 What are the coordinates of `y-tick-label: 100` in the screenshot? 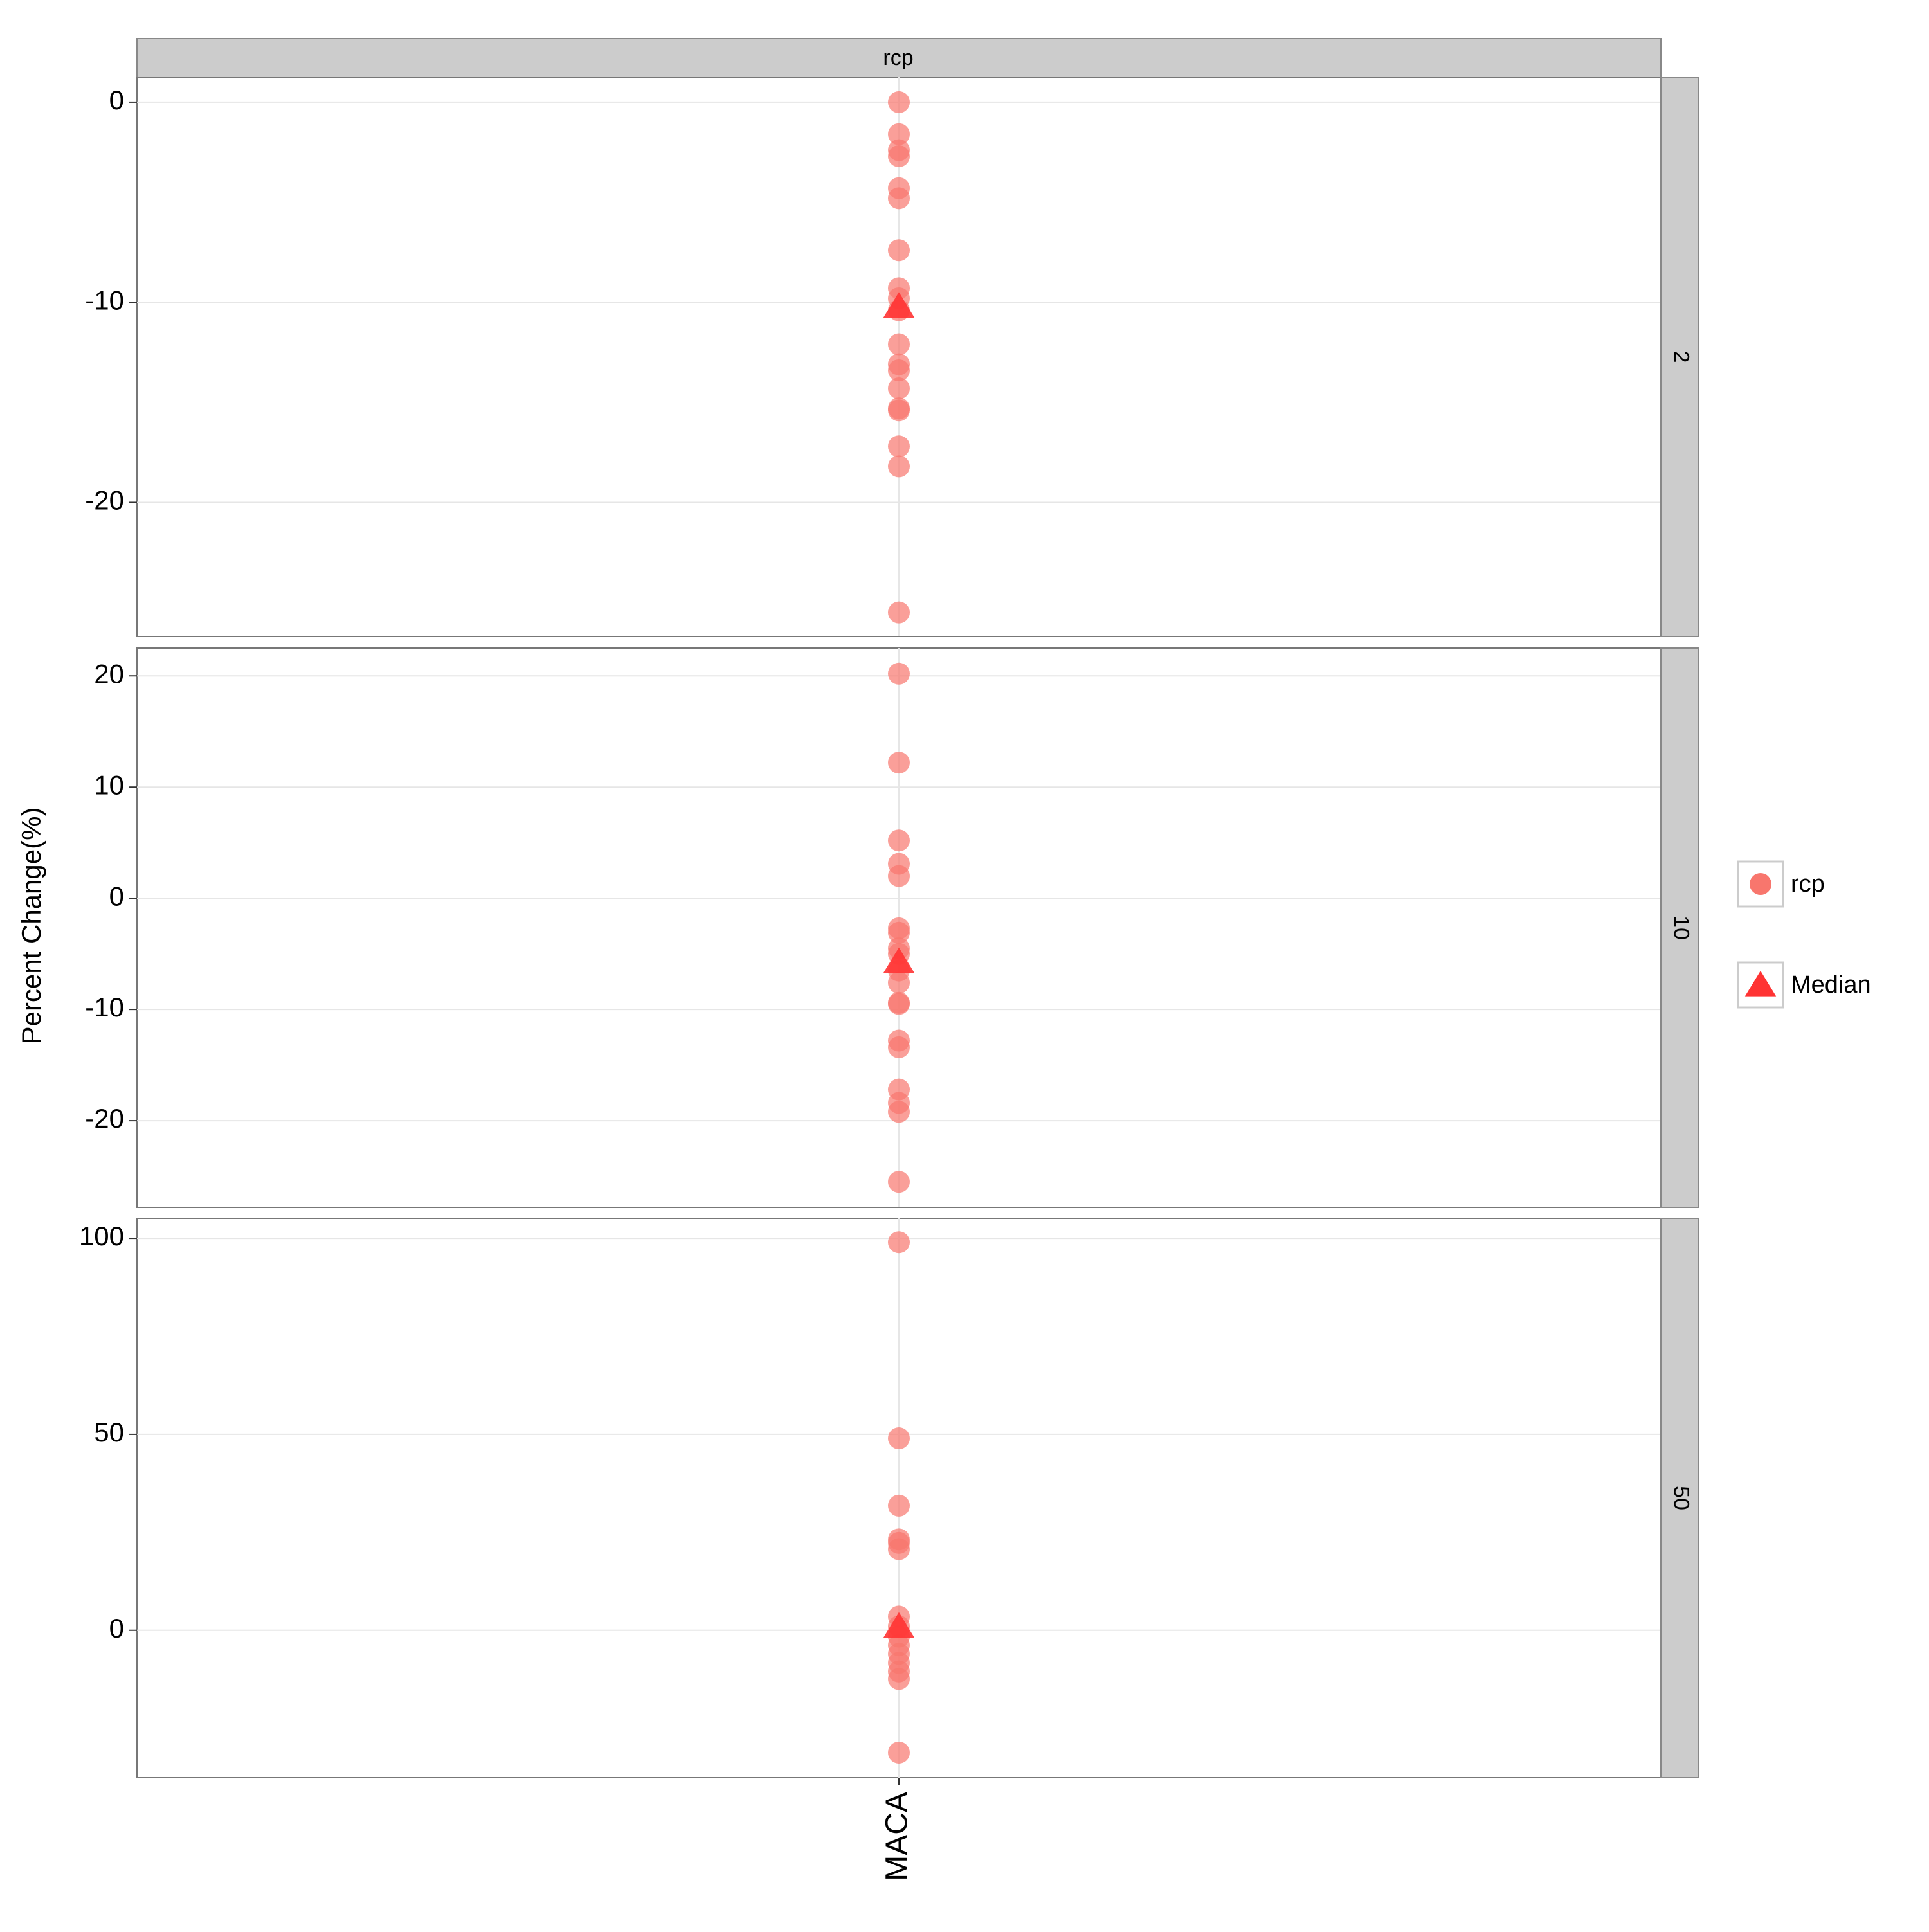 It's located at (101, 1236).